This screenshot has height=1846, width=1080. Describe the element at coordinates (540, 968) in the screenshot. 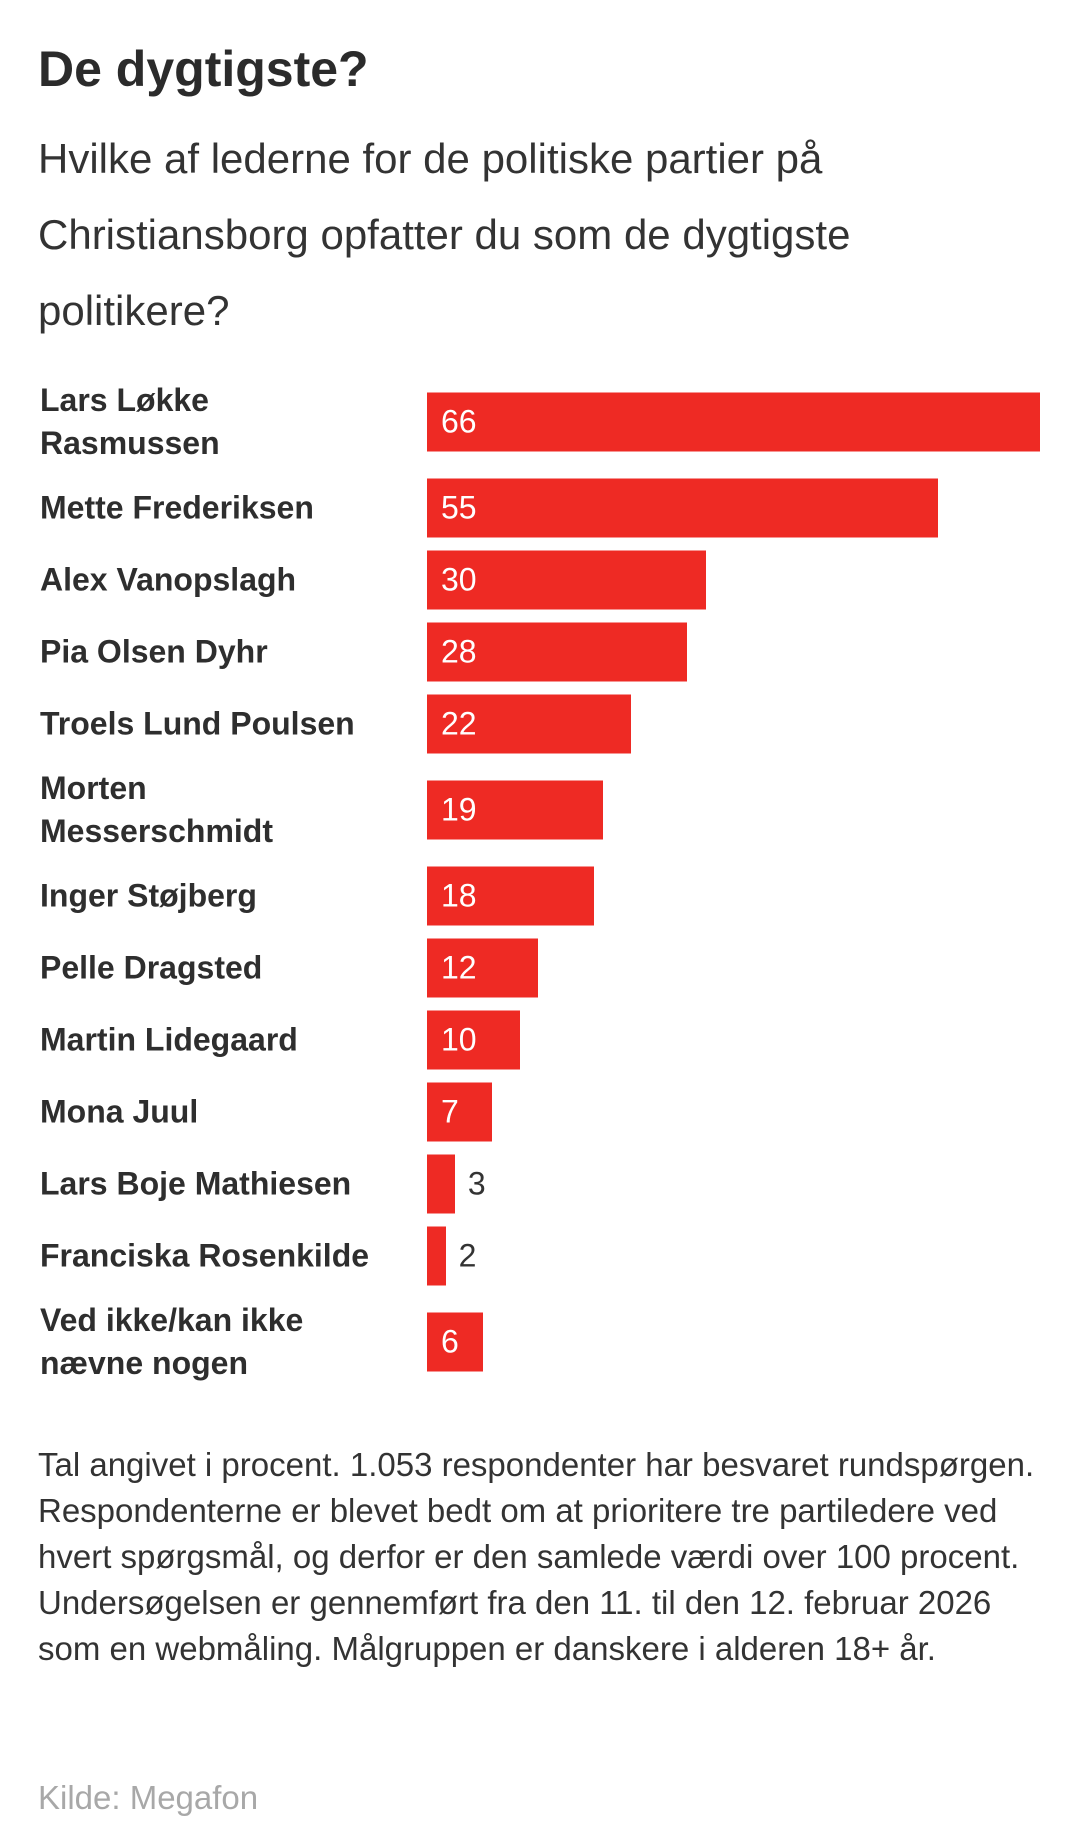

I see `bar-row: Pelle Dragsted 12` at that location.